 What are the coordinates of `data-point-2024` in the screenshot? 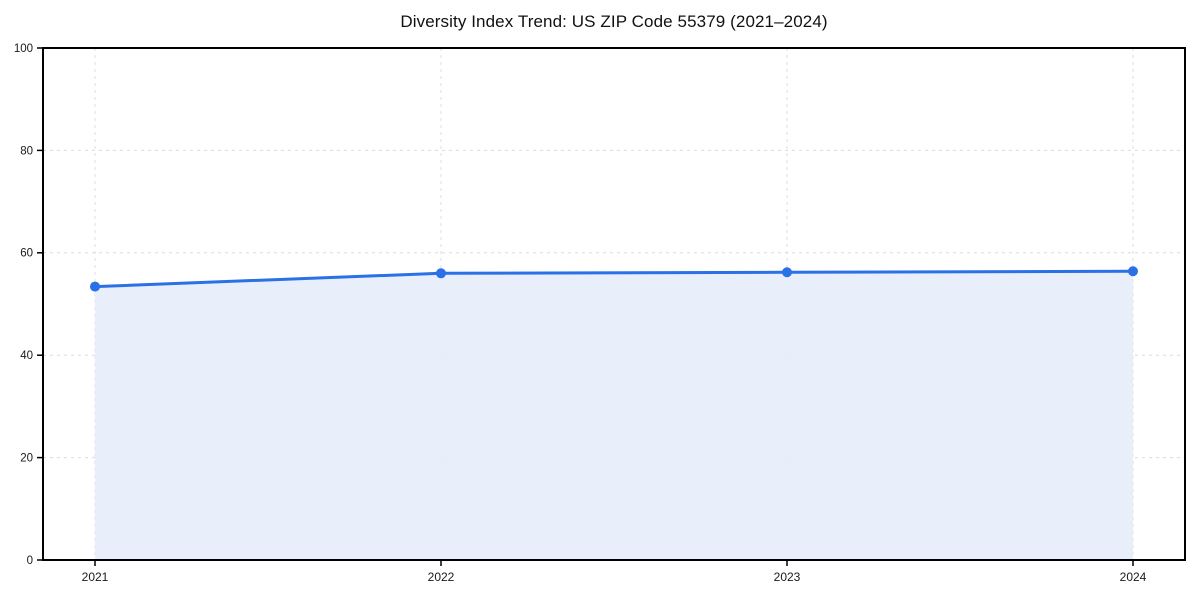 It's located at (1133, 271).